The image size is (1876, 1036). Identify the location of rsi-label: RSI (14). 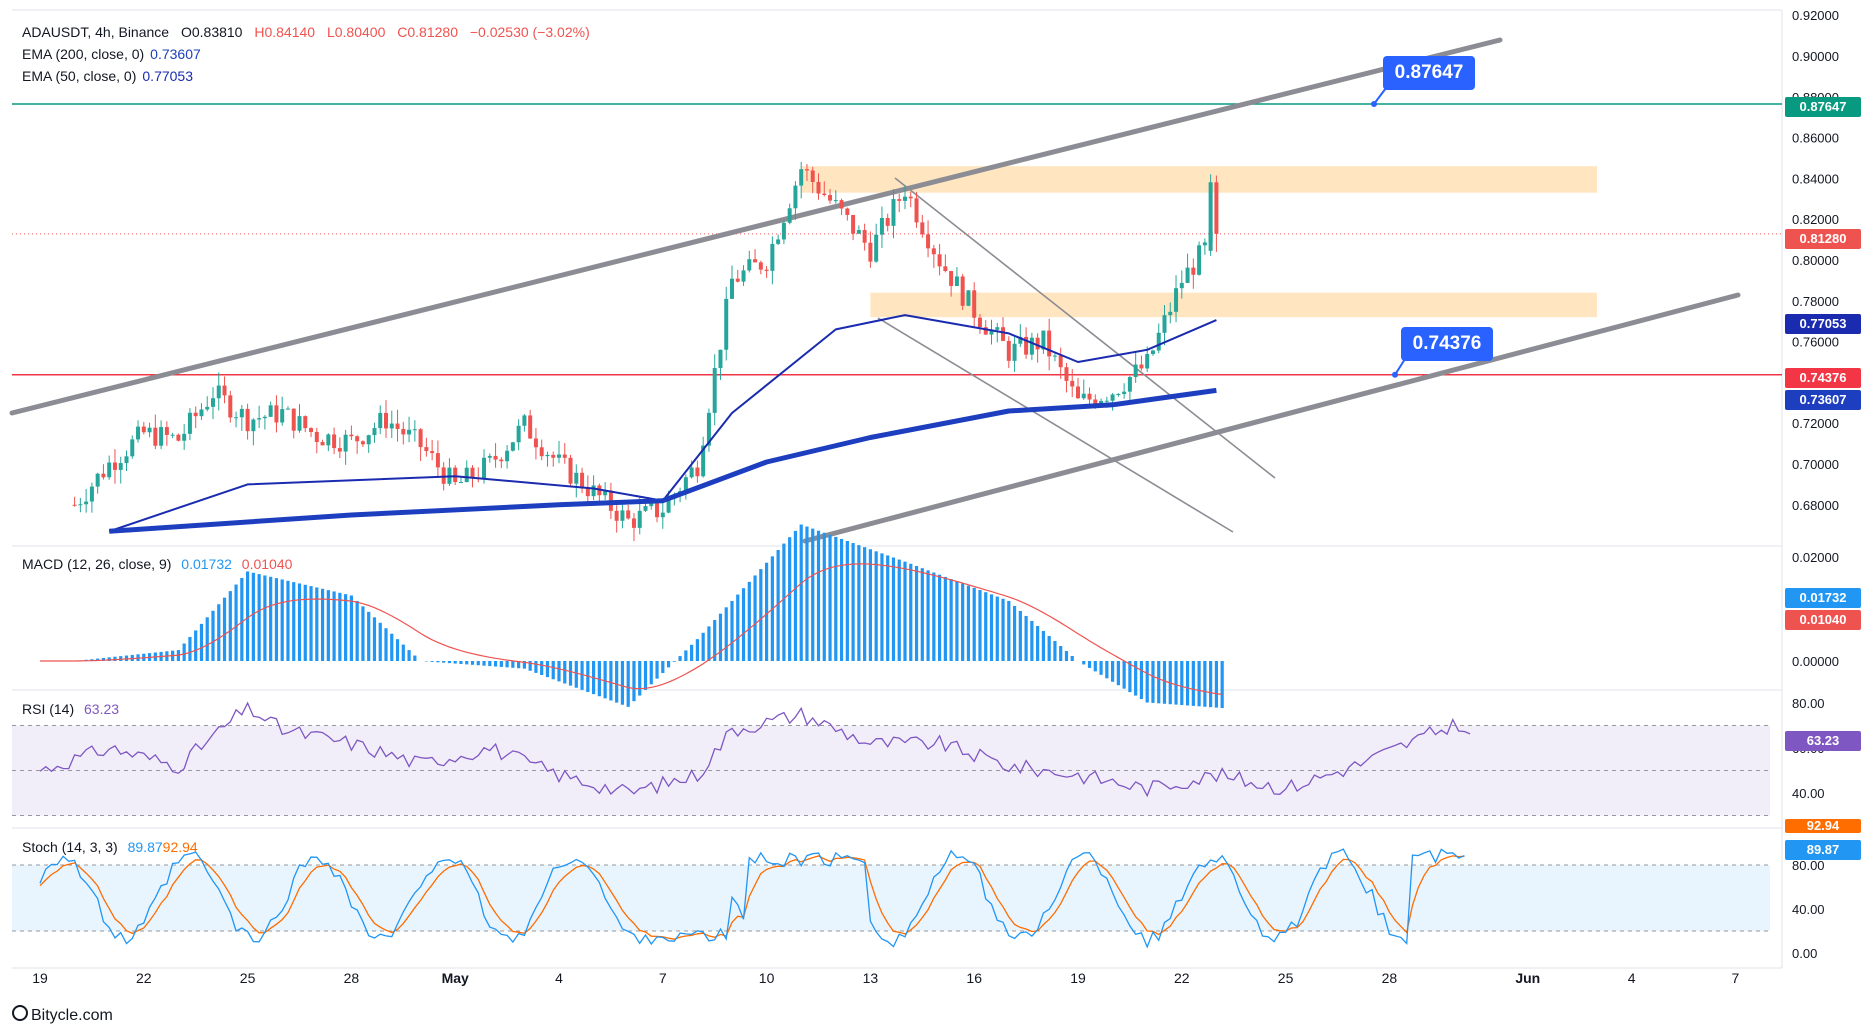
(48, 709).